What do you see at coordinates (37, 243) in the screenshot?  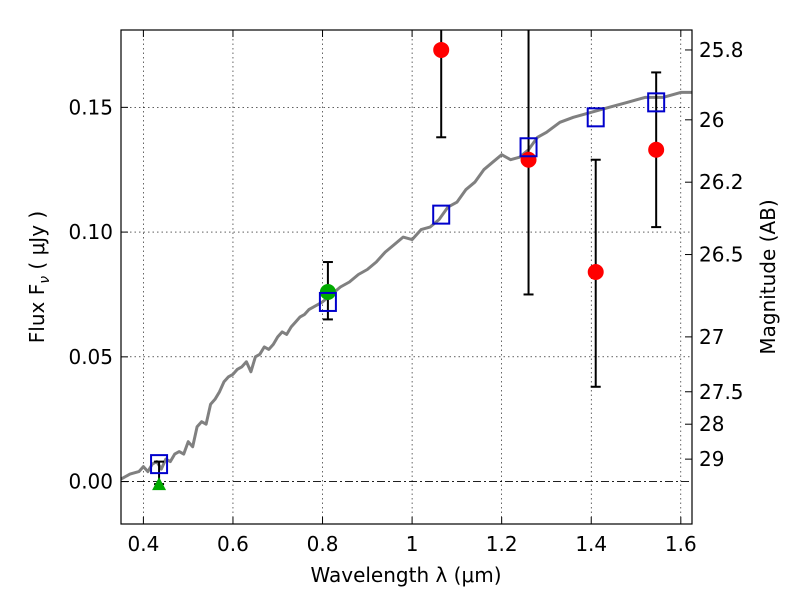 I see `y-axis-label-unit: ( μJy )` at bounding box center [37, 243].